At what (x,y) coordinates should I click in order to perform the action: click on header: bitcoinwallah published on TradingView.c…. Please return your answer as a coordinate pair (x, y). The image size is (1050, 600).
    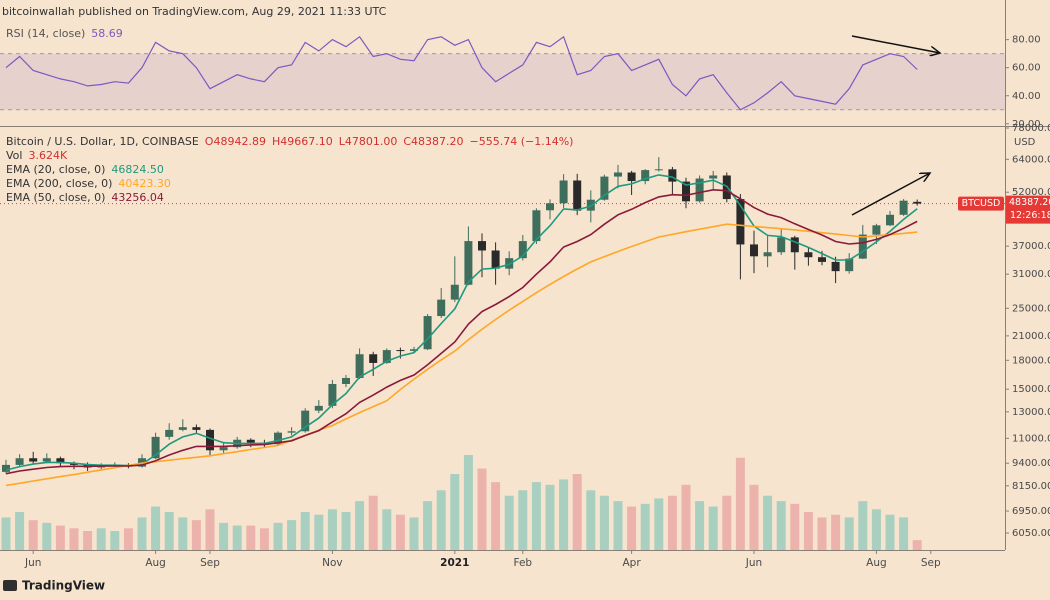
    Looking at the image, I should click on (194, 11).